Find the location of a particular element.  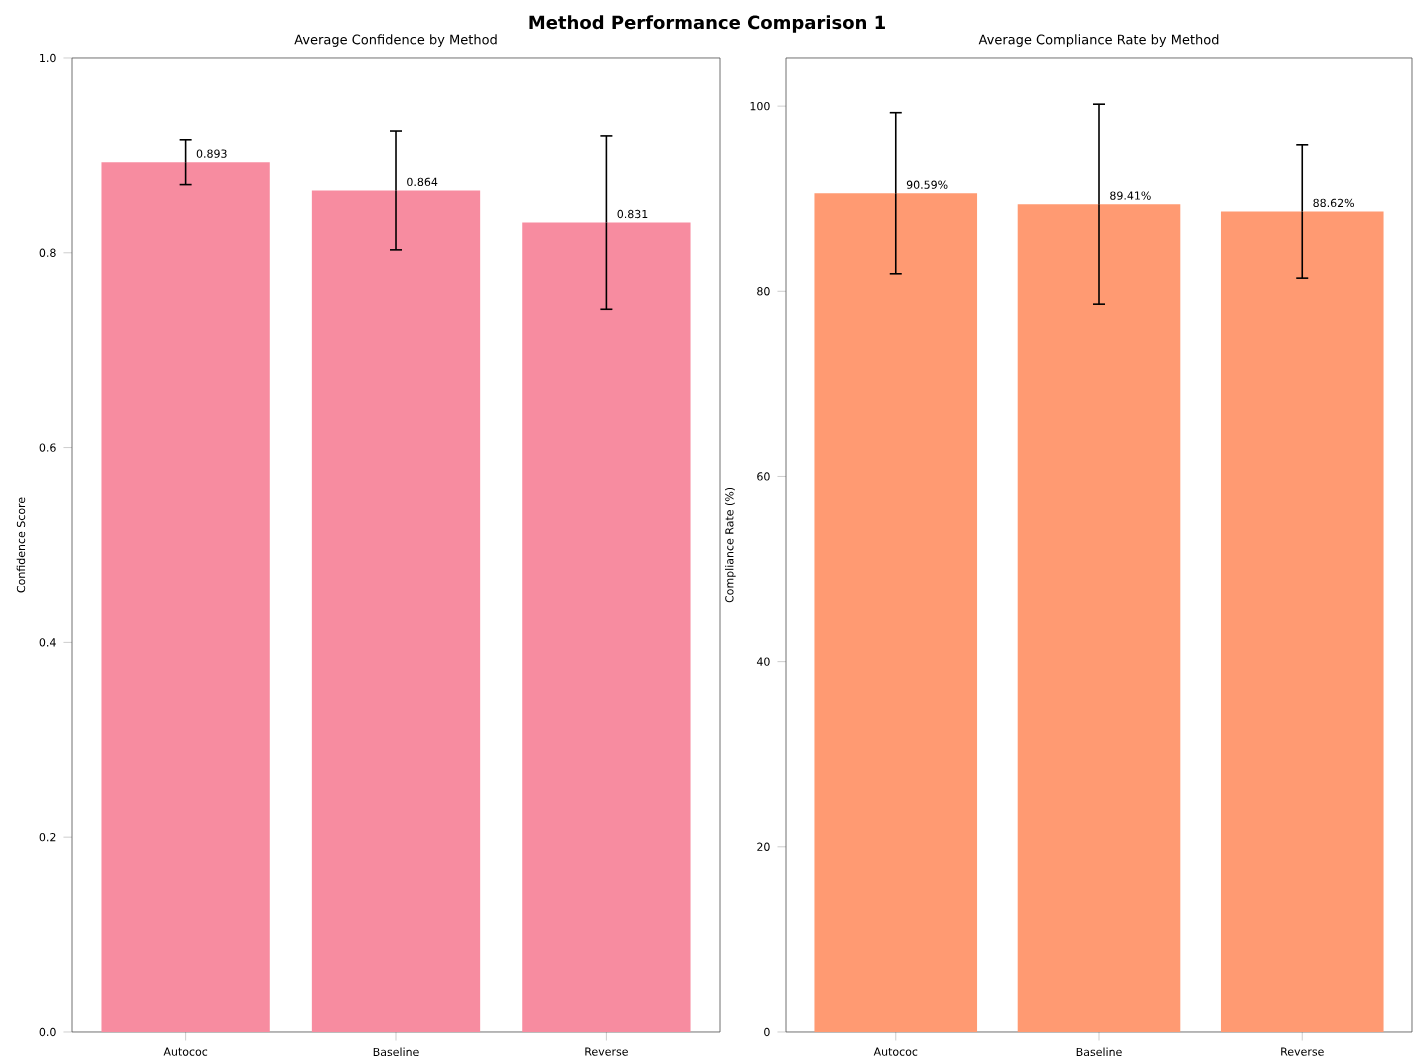

text: Method Performance Comparison 1 is located at coordinates (707, 24).